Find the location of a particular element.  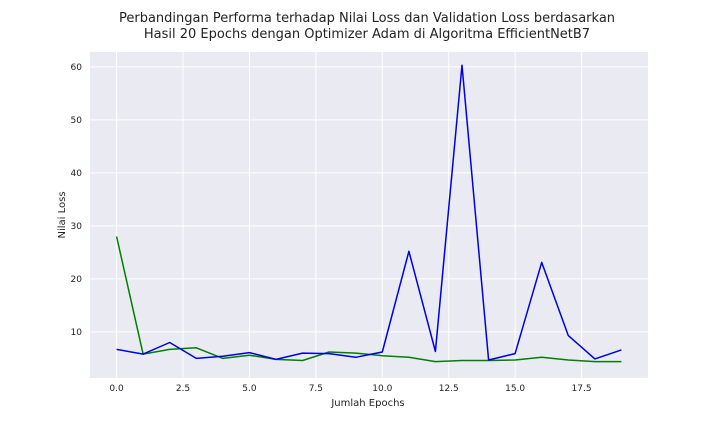

x-tick-label: 0.0 is located at coordinates (116, 389).